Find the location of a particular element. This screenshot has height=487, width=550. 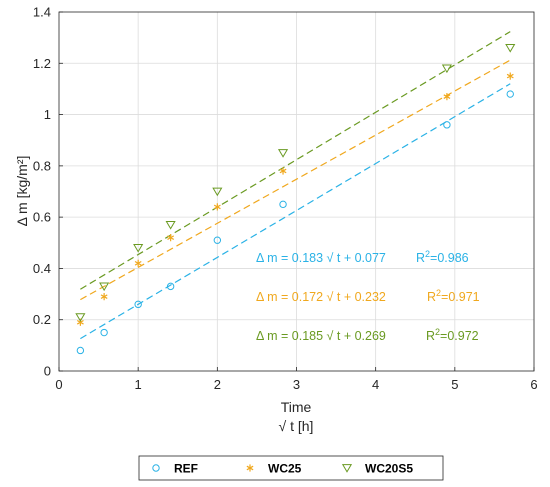

legend: REF WC25 WC20S5 is located at coordinates (291, 468).